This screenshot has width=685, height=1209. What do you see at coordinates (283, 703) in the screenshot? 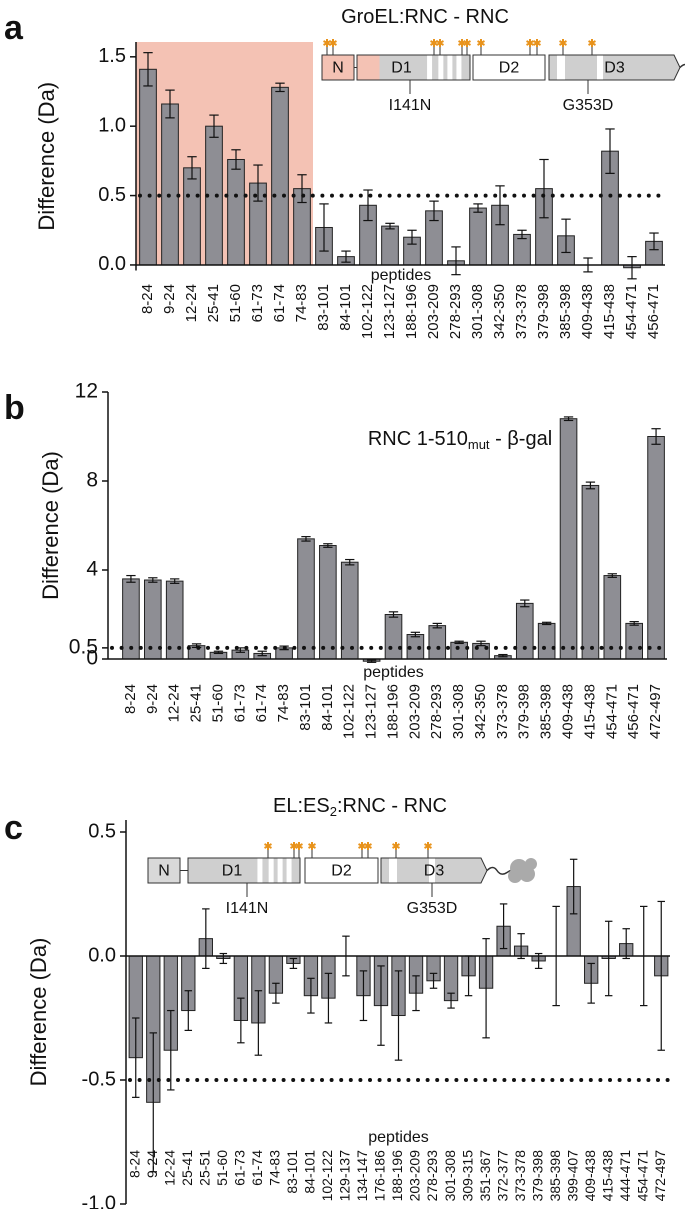
I see `x-tick-label: 74-83` at bounding box center [283, 703].